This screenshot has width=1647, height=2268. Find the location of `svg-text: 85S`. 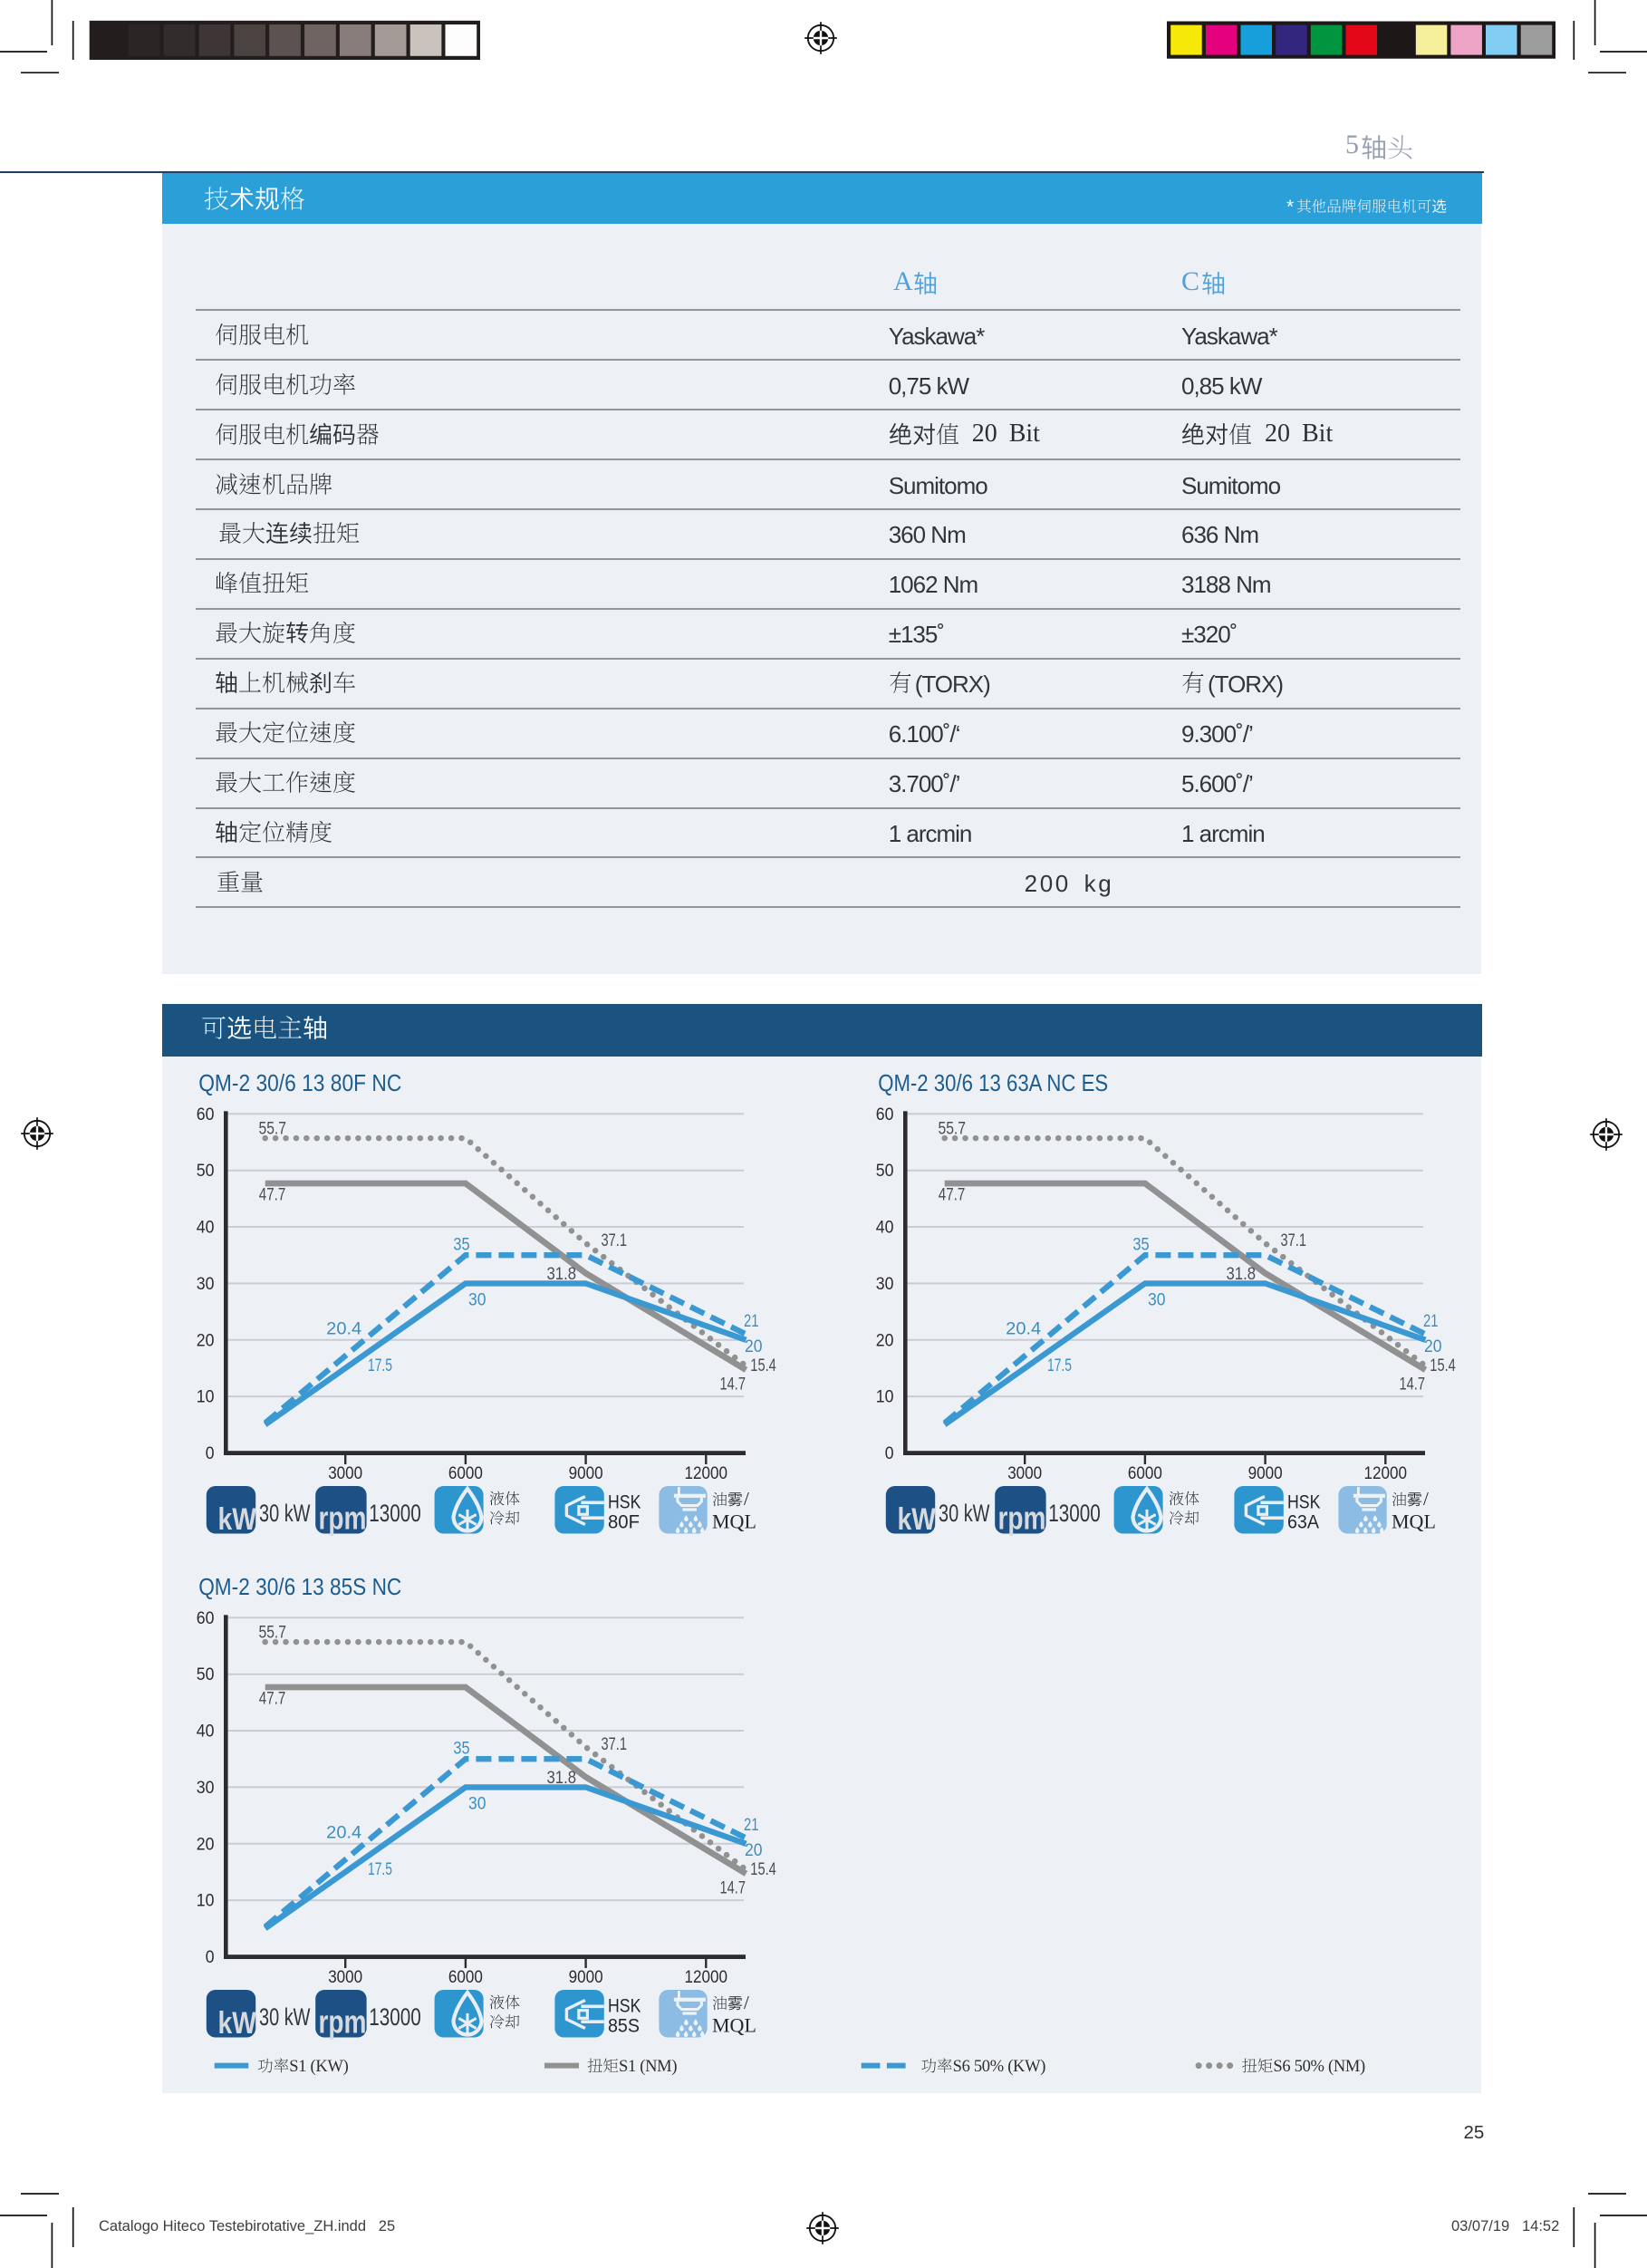

svg-text: 85S is located at coordinates (624, 2026).